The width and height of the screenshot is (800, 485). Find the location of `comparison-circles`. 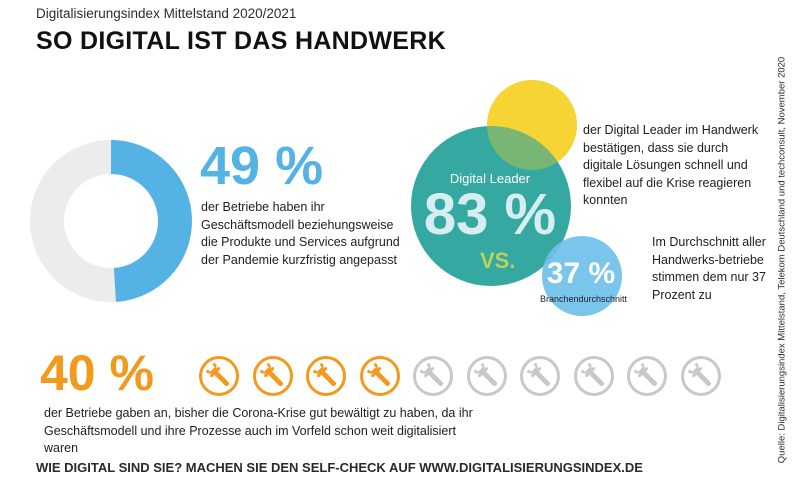

comparison-circles is located at coordinates (516, 198).